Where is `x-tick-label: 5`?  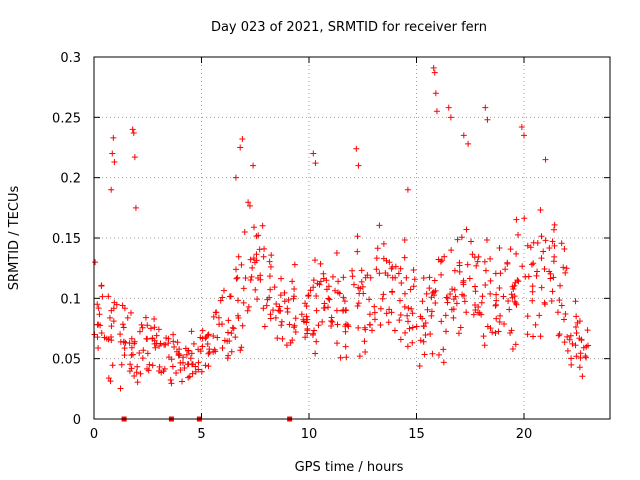
x-tick-label: 5 is located at coordinates (201, 434).